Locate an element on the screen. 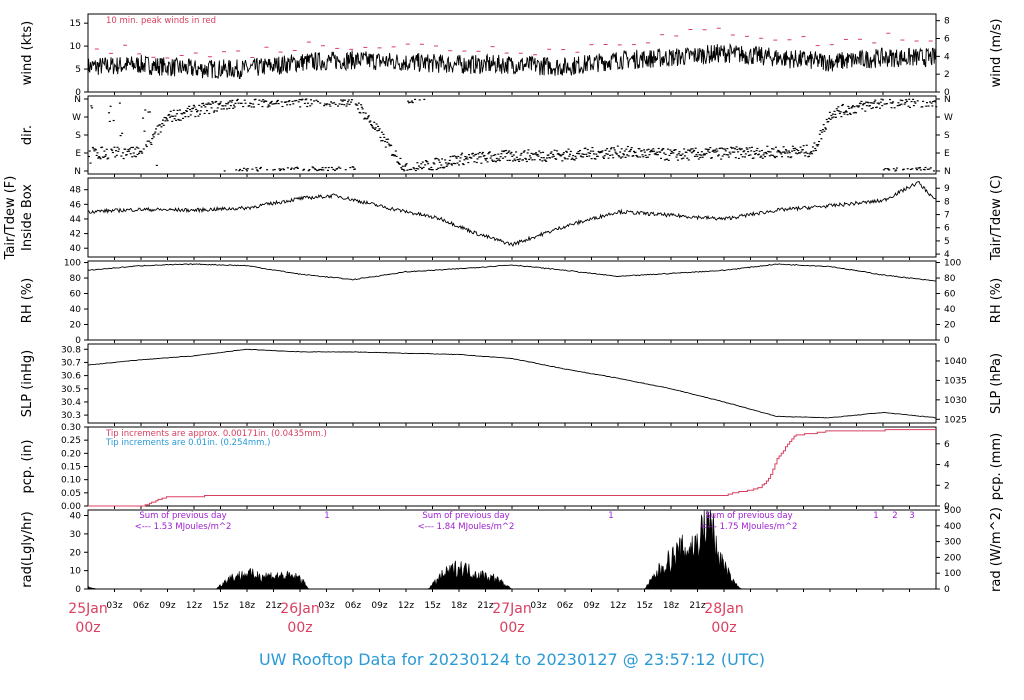 This screenshot has width=1024, height=700. y-tick-label-right: S is located at coordinates (947, 136).